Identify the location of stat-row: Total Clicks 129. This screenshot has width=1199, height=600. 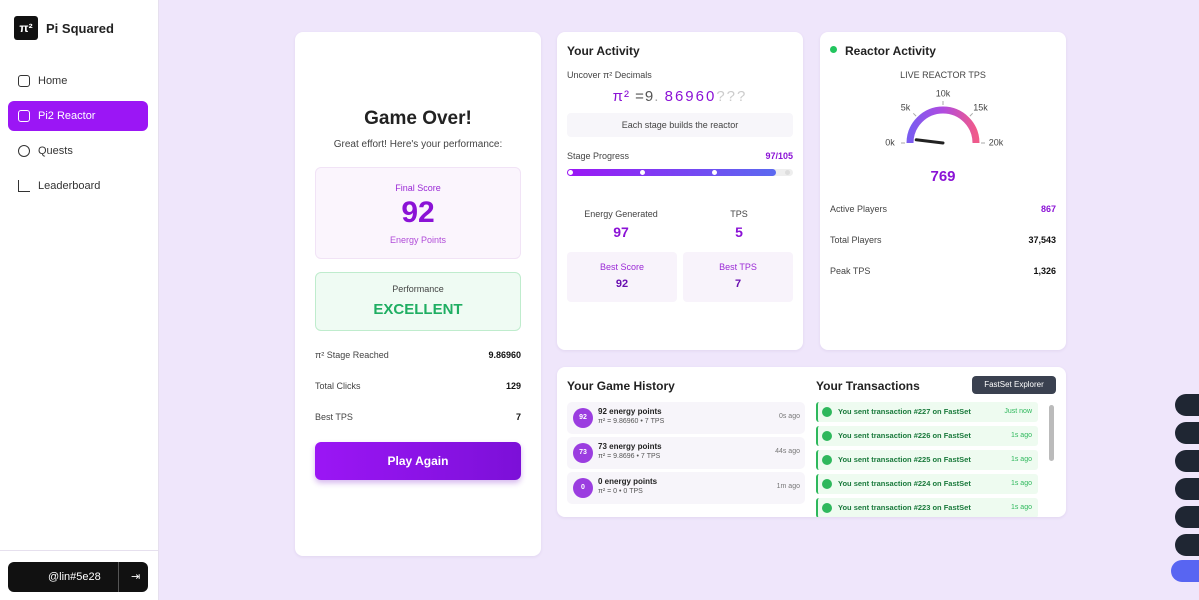
(418, 386).